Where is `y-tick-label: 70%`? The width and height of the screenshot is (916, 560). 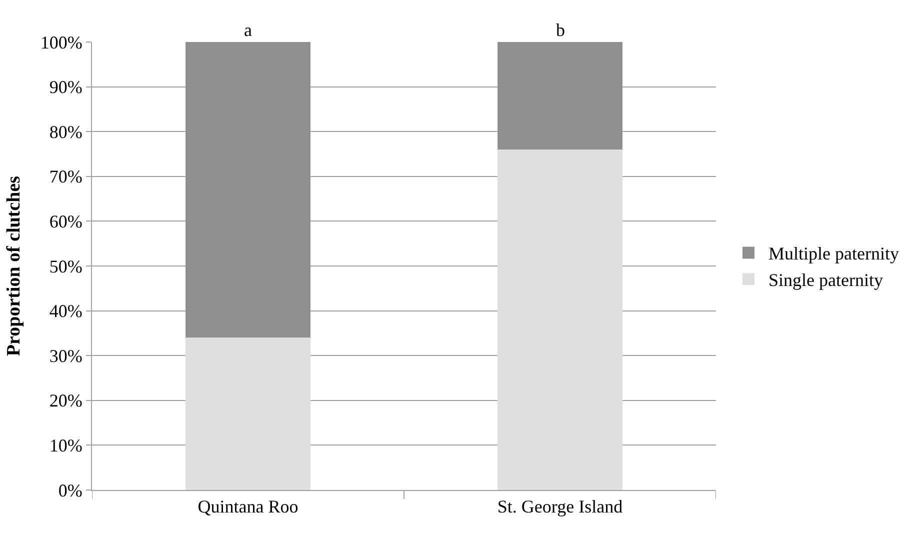
y-tick-label: 70% is located at coordinates (65, 176).